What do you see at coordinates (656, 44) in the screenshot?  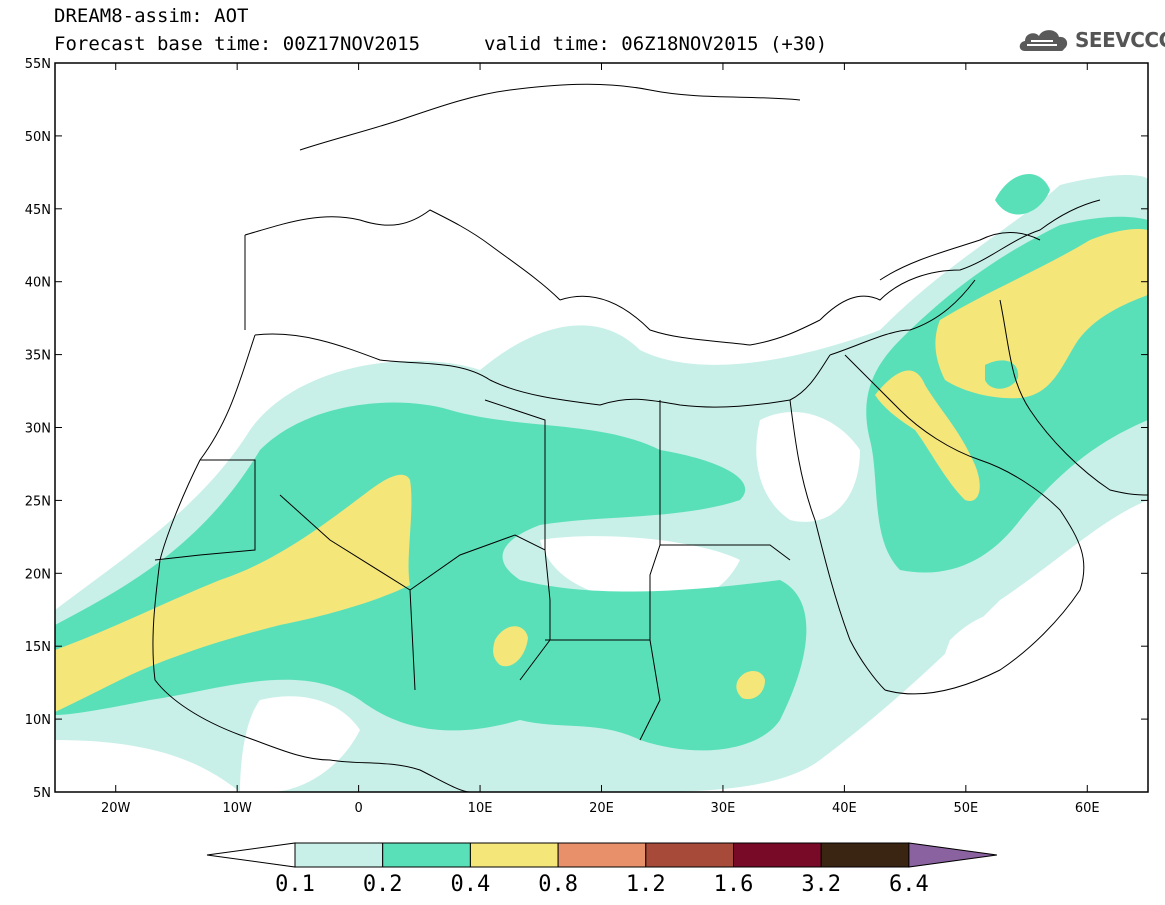 I see `valid-time: valid time: 06Z18NOV2015 (+30)` at bounding box center [656, 44].